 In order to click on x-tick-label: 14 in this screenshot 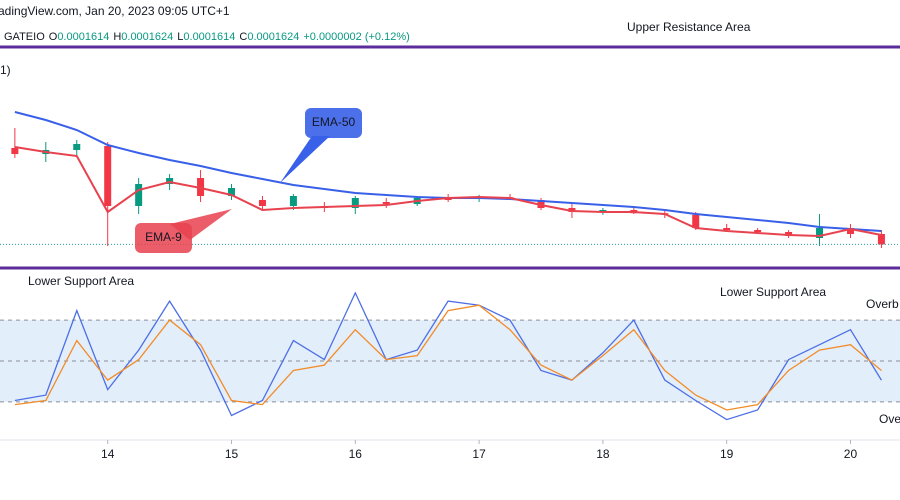, I will do `click(108, 454)`.